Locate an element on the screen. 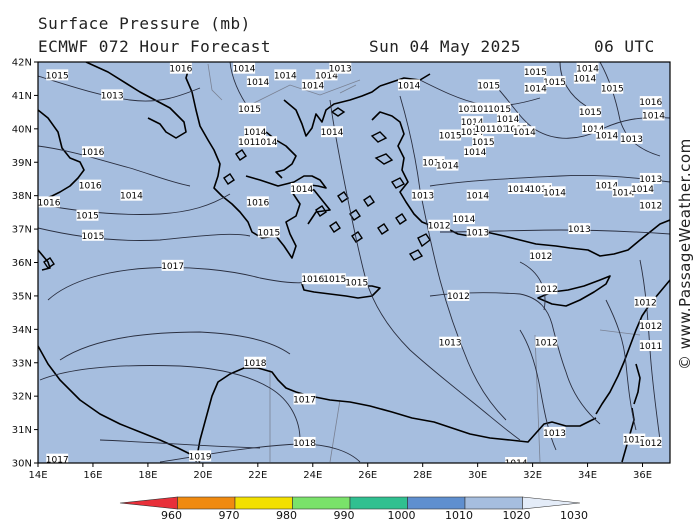 The width and height of the screenshot is (700, 525). isobar-label: 1016 is located at coordinates (181, 68).